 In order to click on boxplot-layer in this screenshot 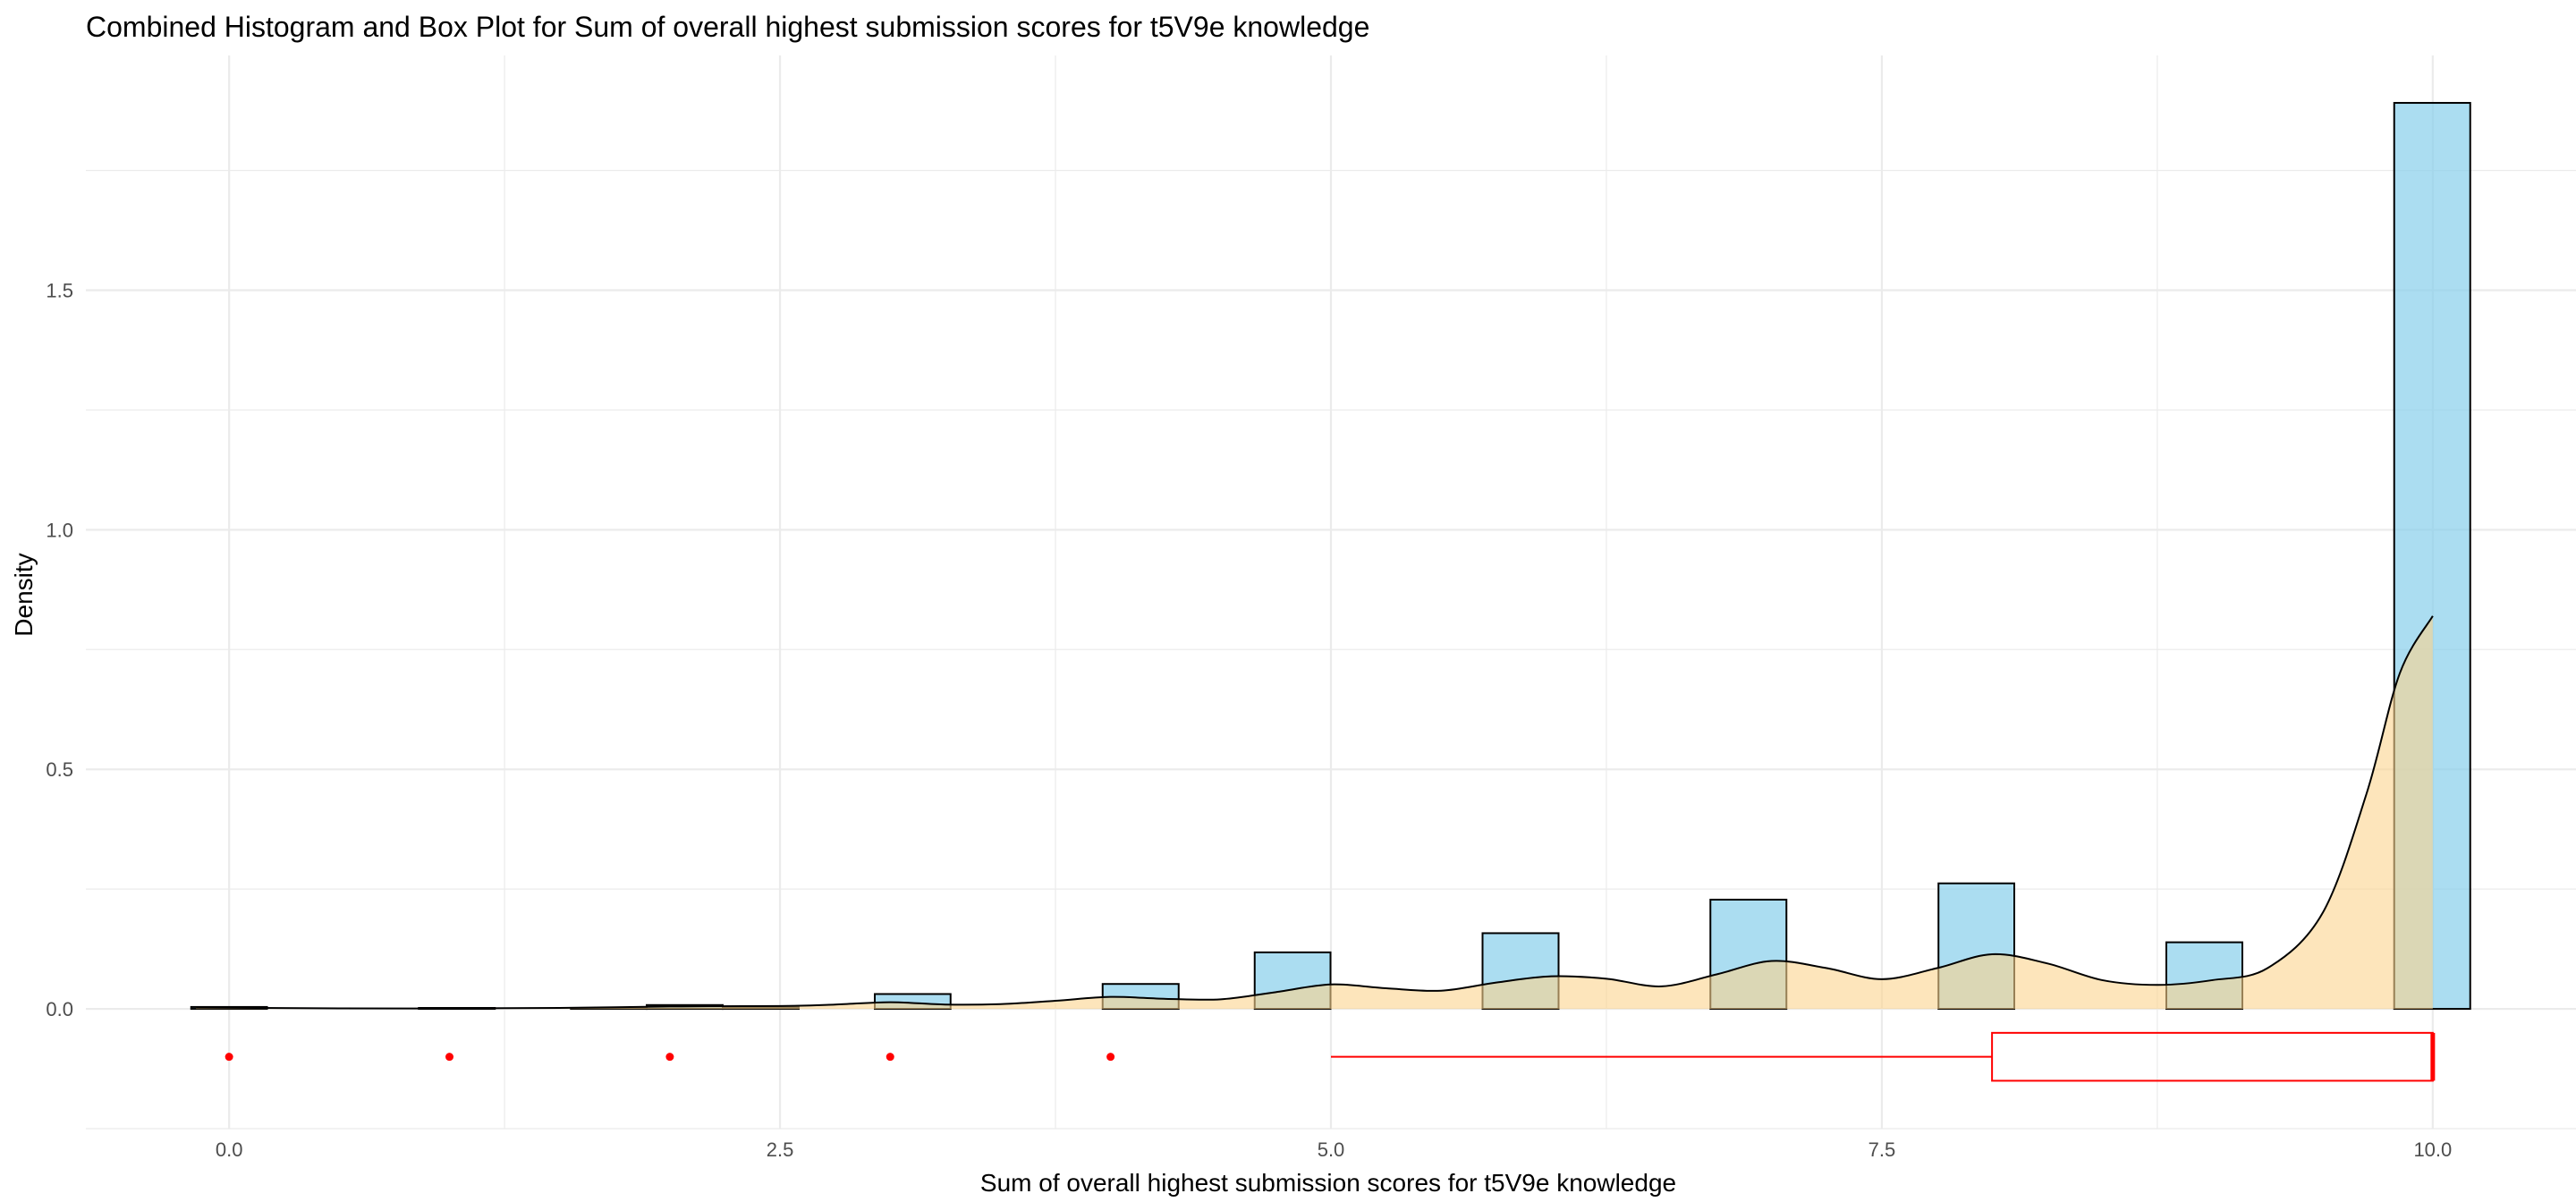, I will do `click(1330, 1056)`.